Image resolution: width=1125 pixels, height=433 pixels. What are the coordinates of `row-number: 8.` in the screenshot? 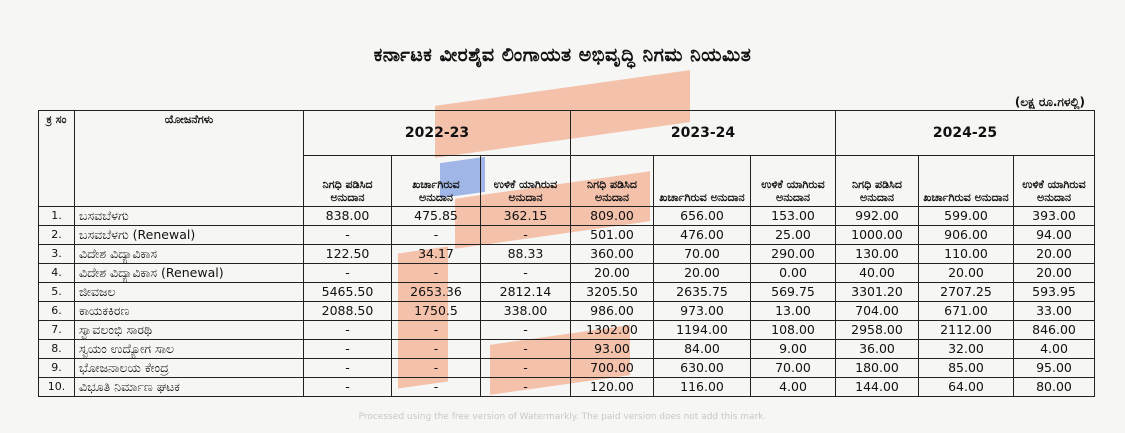 It's located at (56, 349).